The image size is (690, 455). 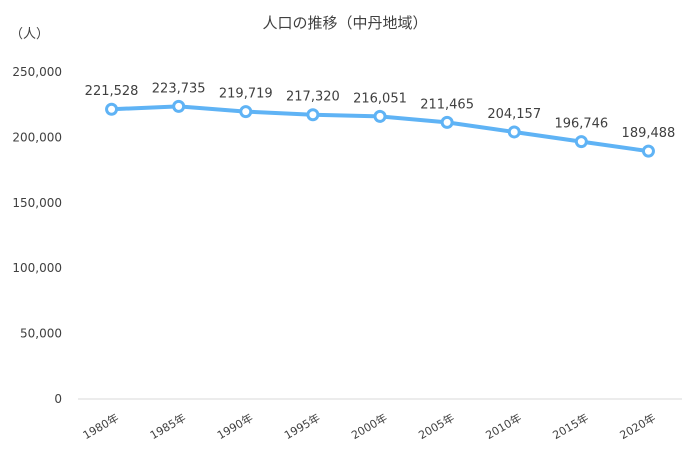 What do you see at coordinates (37, 203) in the screenshot?
I see `y-tick-label: 150,000` at bounding box center [37, 203].